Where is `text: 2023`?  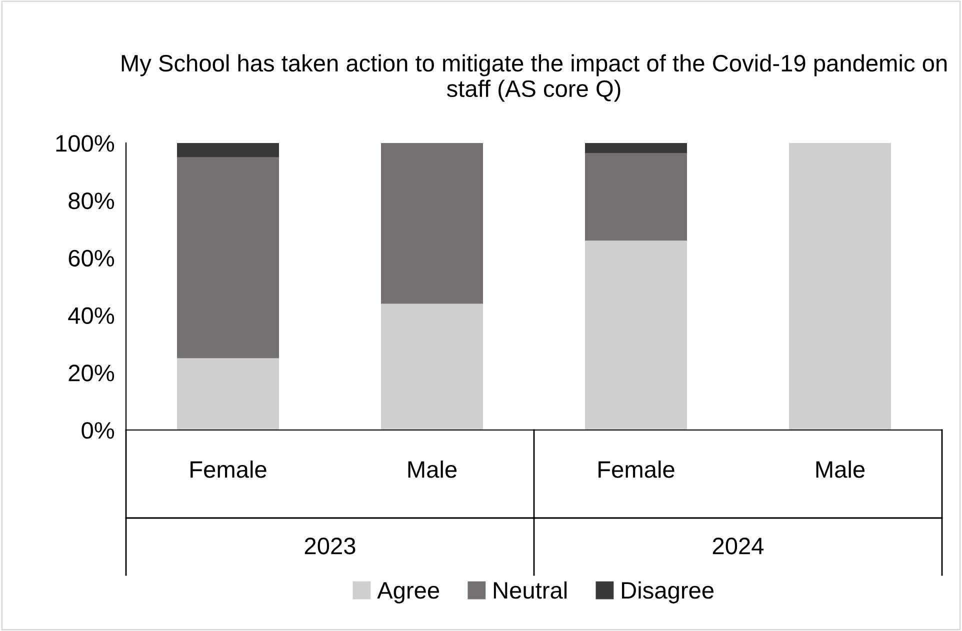 text: 2023 is located at coordinates (330, 546).